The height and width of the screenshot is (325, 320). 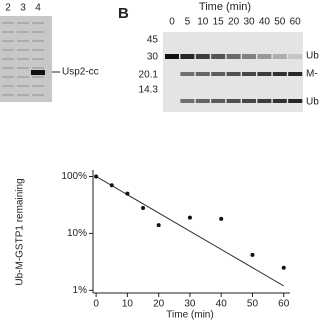 I want to click on x-tick-label: 60, so click(x=284, y=304).